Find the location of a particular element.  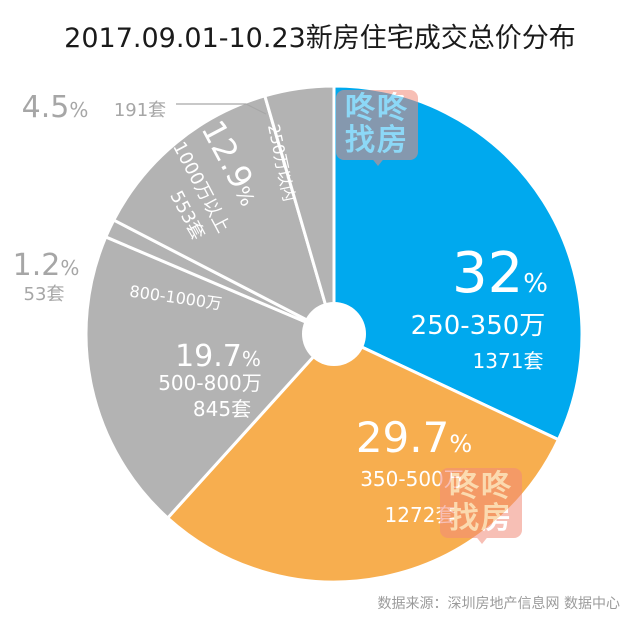

data-source-note: 数据来源：深圳房地产信息网 数据中心 is located at coordinates (498, 604).